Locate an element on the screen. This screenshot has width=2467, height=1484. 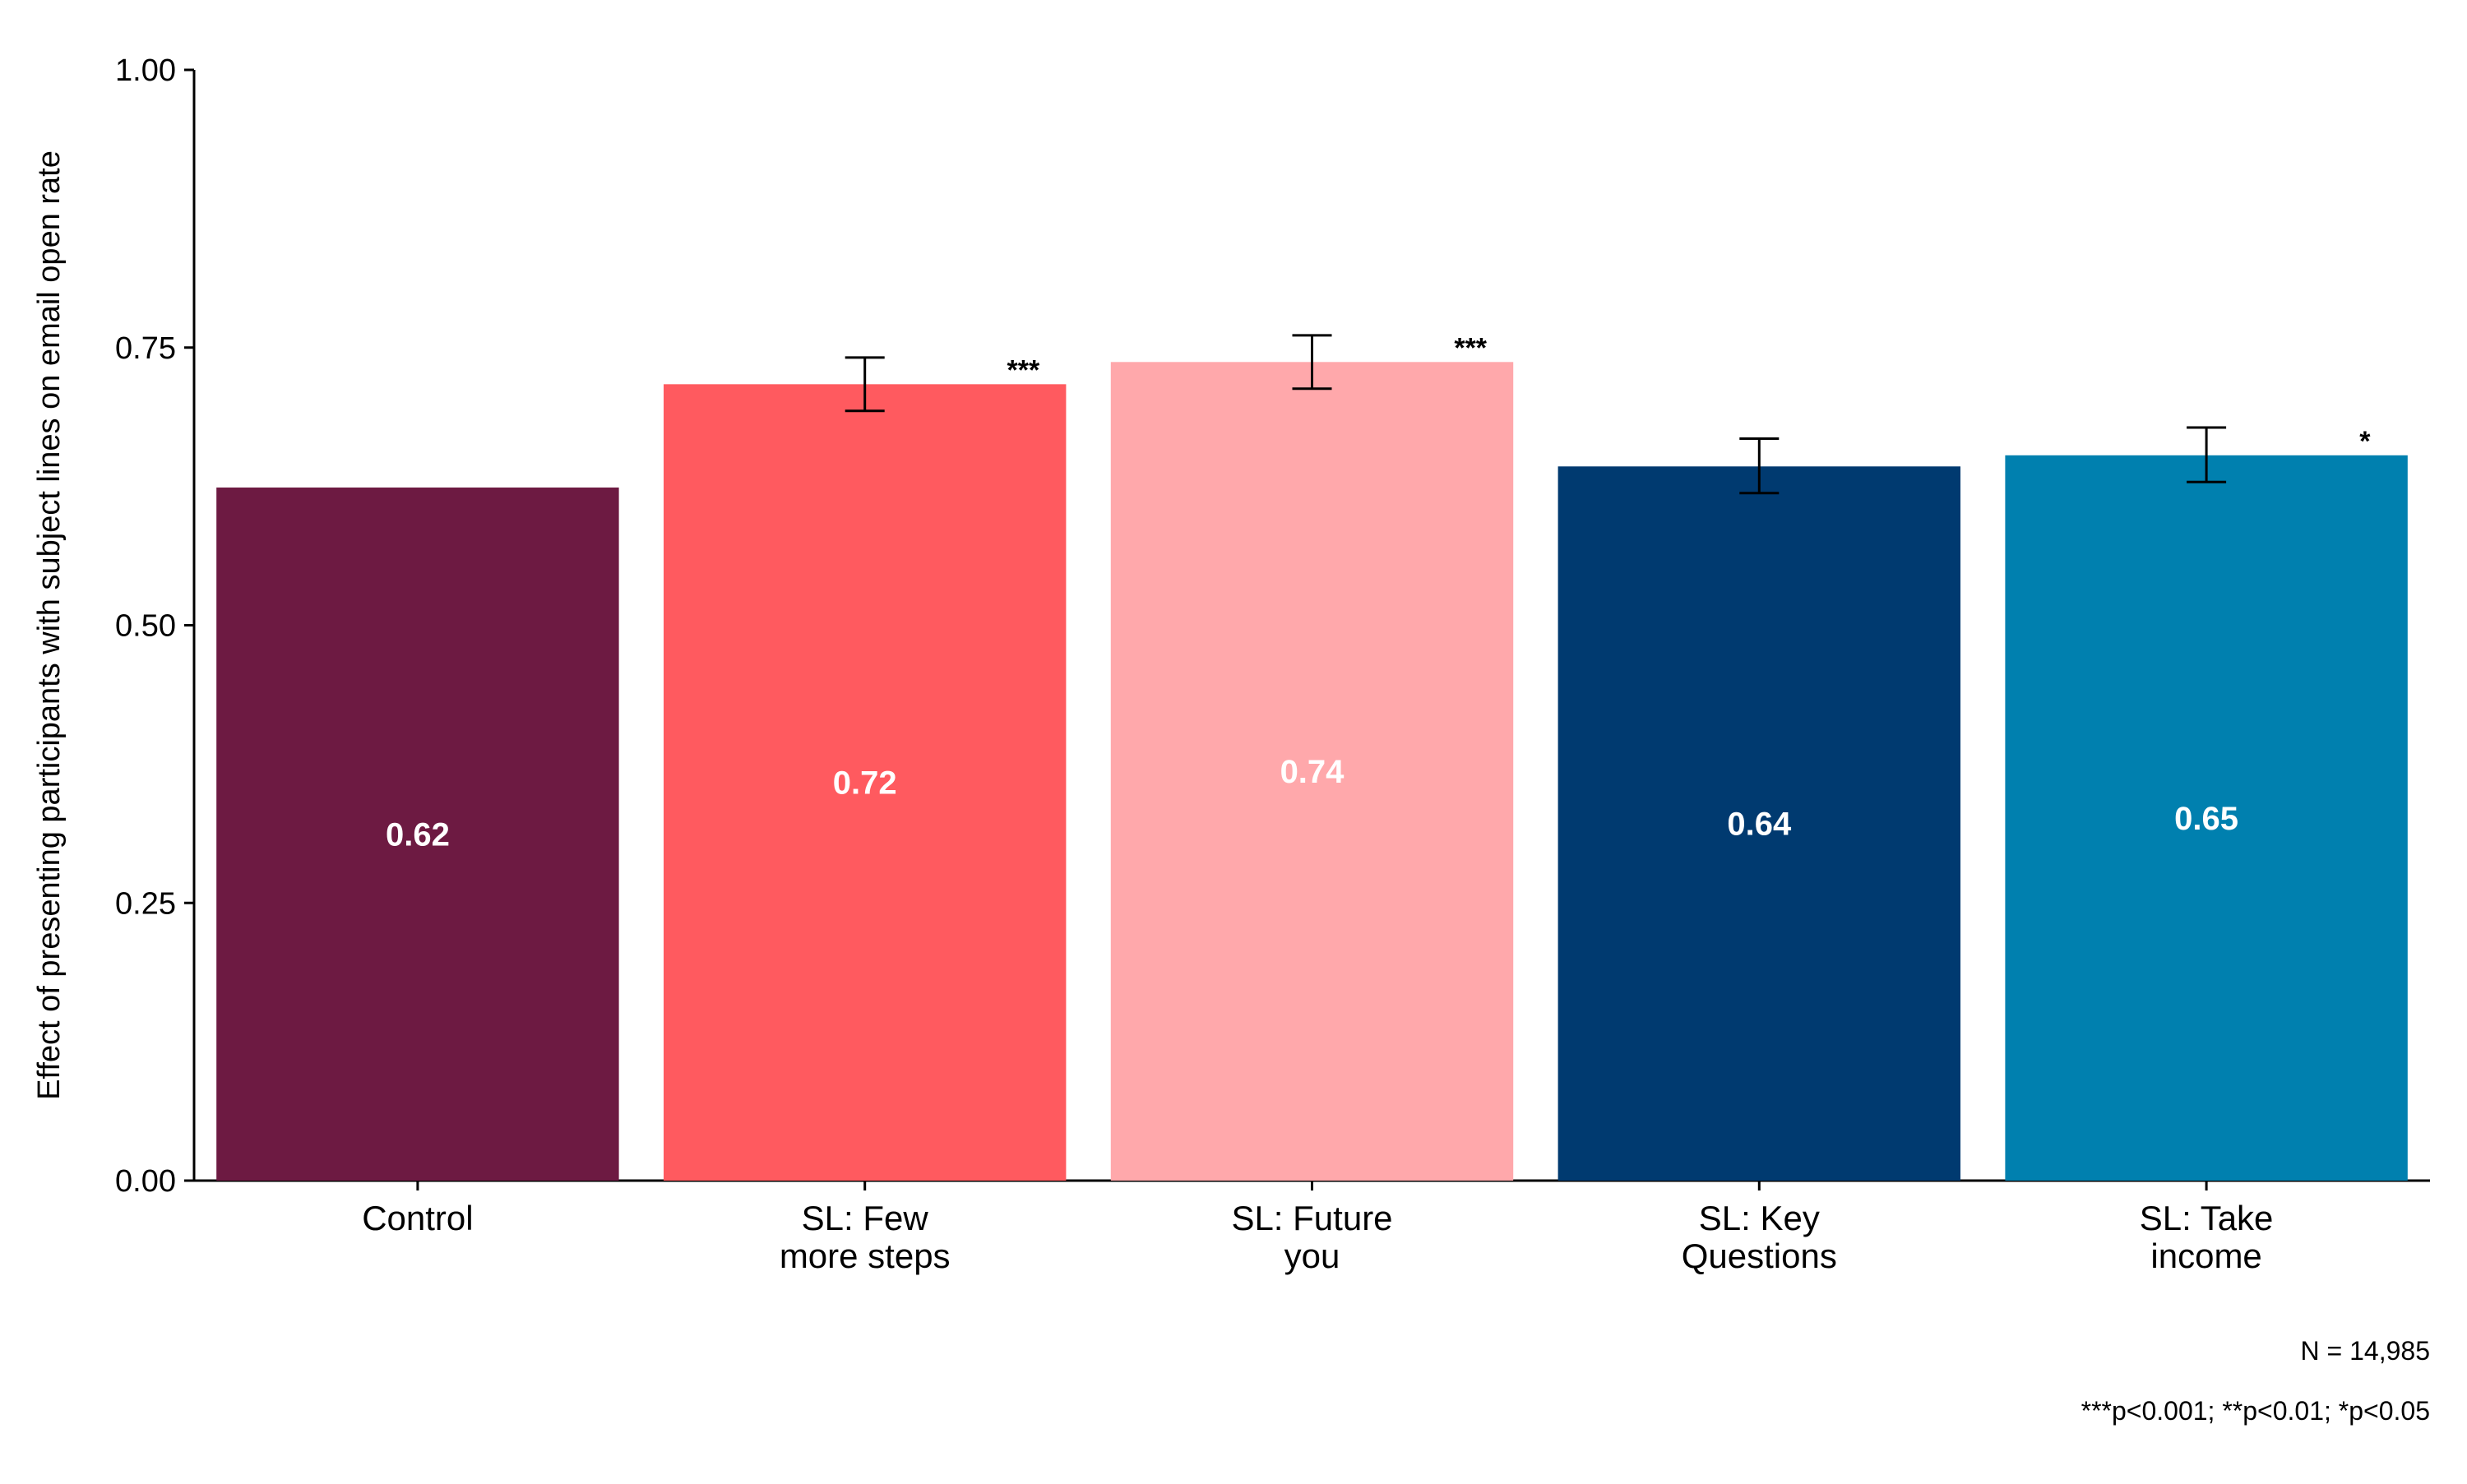
y-tick-label: 0.25 is located at coordinates (145, 903).